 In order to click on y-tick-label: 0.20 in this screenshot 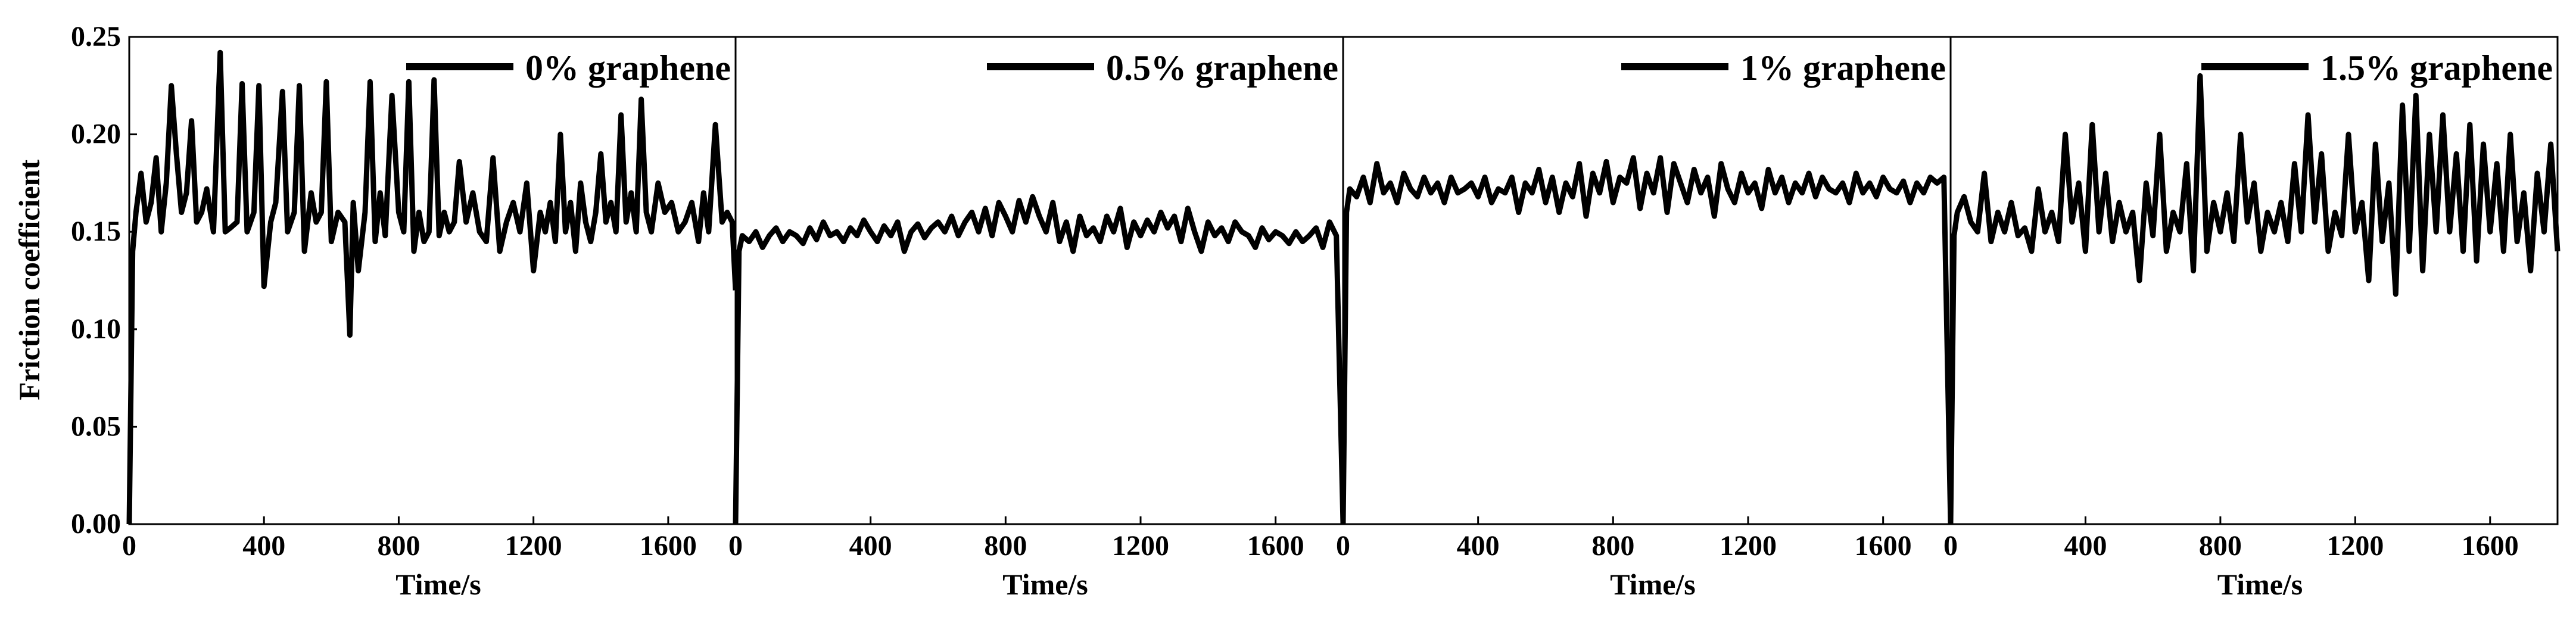, I will do `click(96, 134)`.